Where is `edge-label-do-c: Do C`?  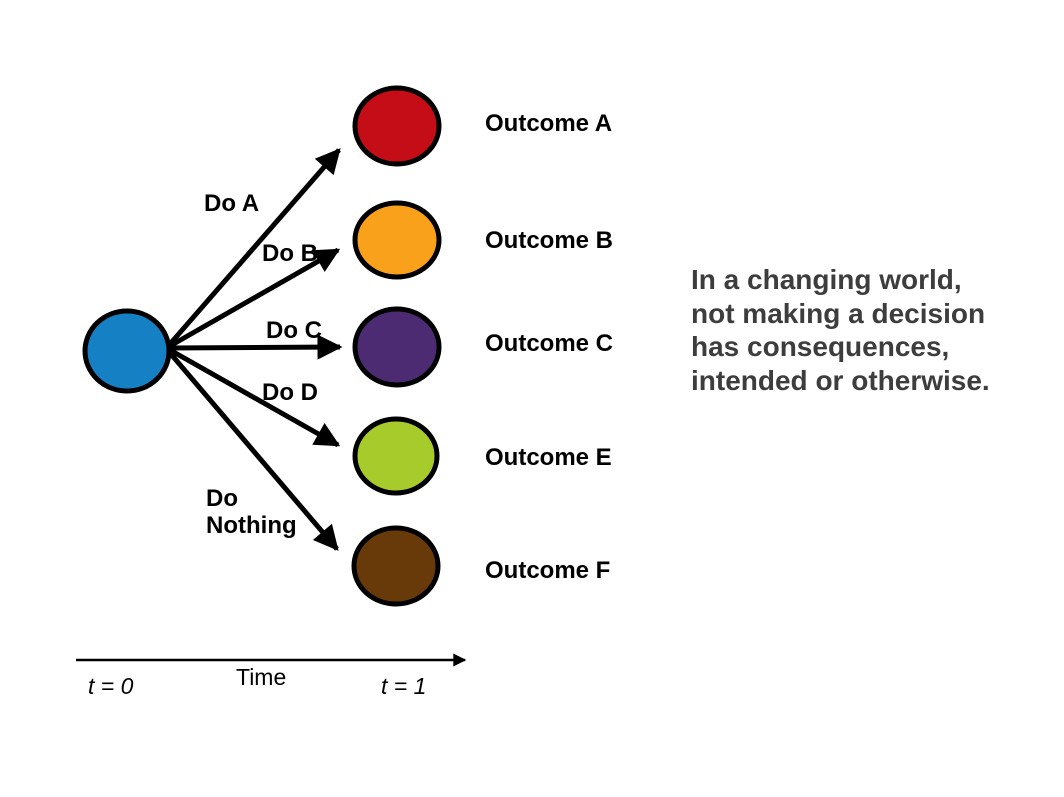 edge-label-do-c: Do C is located at coordinates (294, 330).